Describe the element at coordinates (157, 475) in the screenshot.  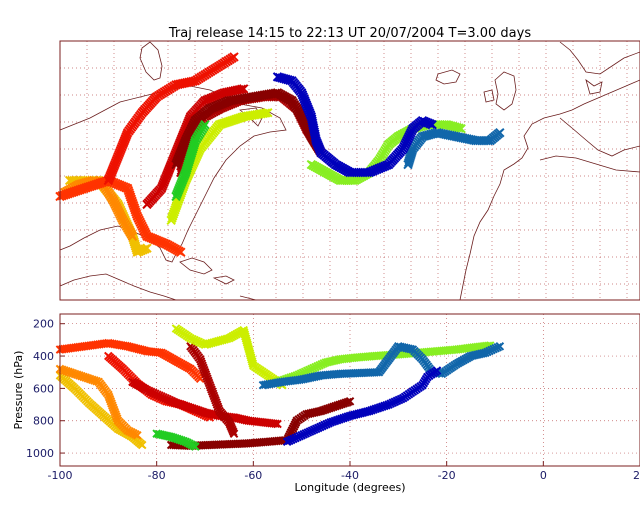
I see `x-tick-label: -80` at that location.